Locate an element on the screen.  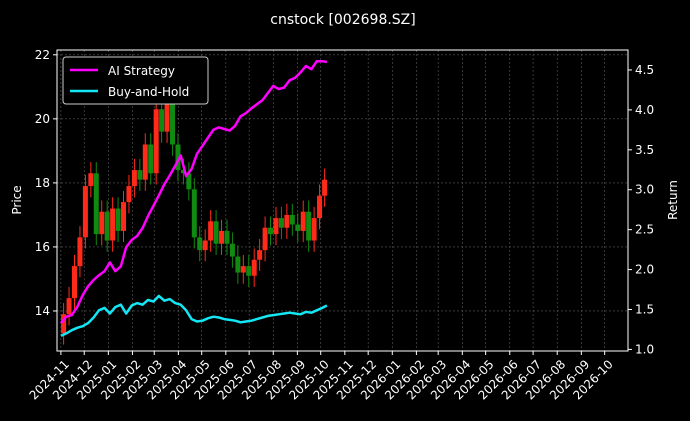
buy-and-hold-line is located at coordinates (194, 315).